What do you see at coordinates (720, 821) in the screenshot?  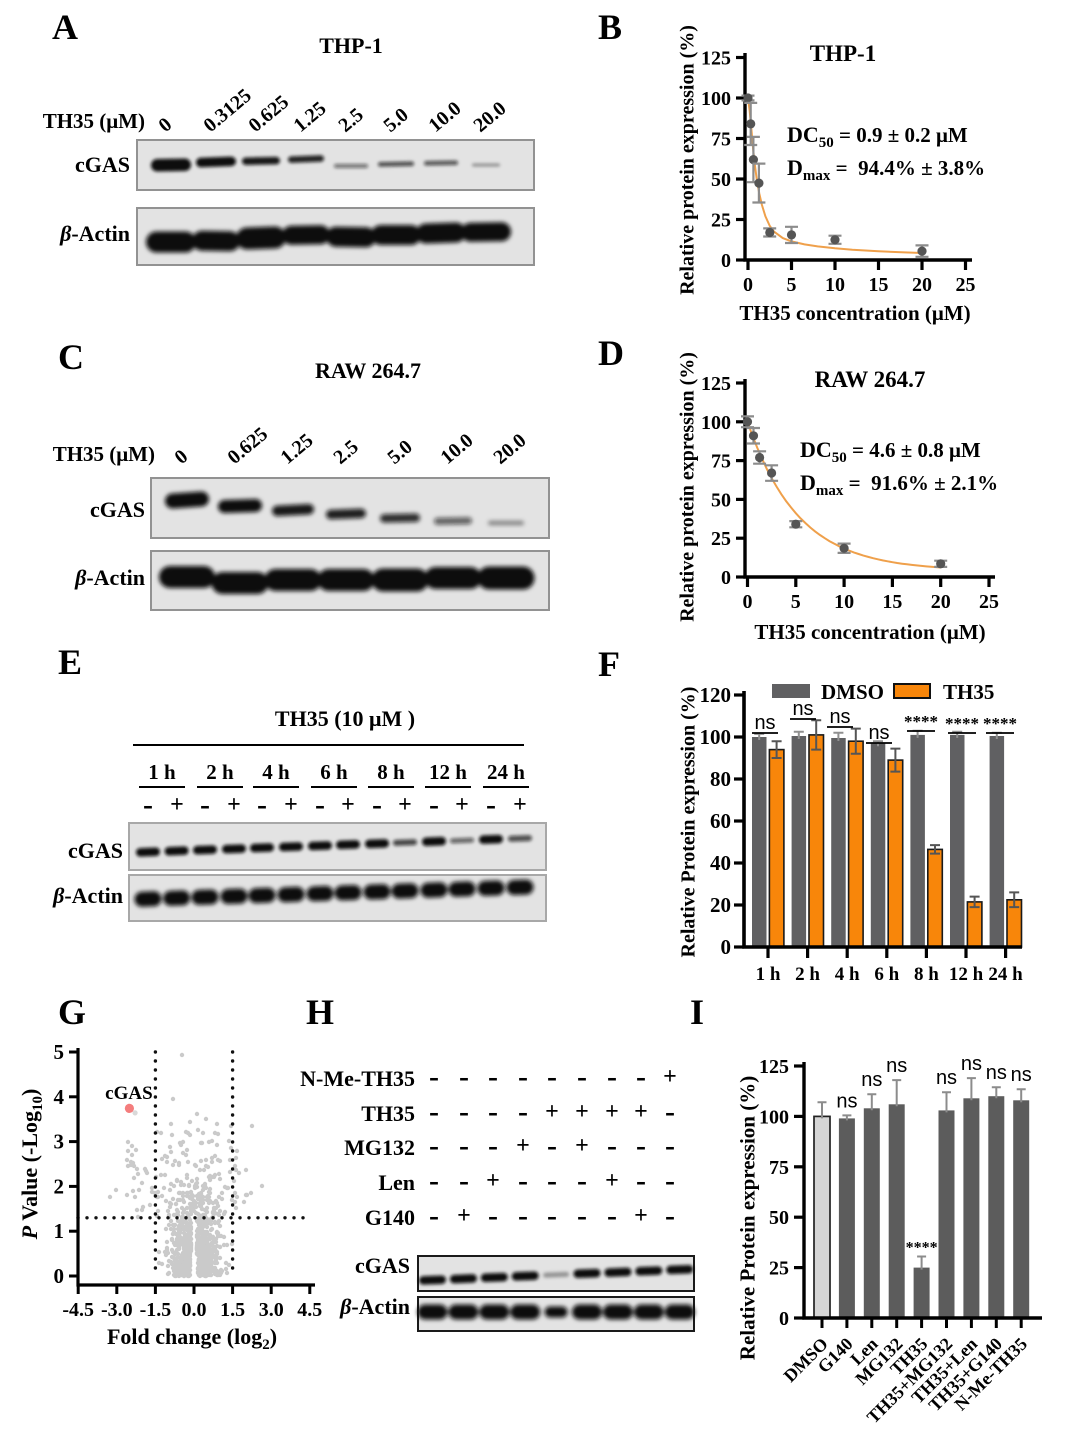 I see `svg-text: 60` at bounding box center [720, 821].